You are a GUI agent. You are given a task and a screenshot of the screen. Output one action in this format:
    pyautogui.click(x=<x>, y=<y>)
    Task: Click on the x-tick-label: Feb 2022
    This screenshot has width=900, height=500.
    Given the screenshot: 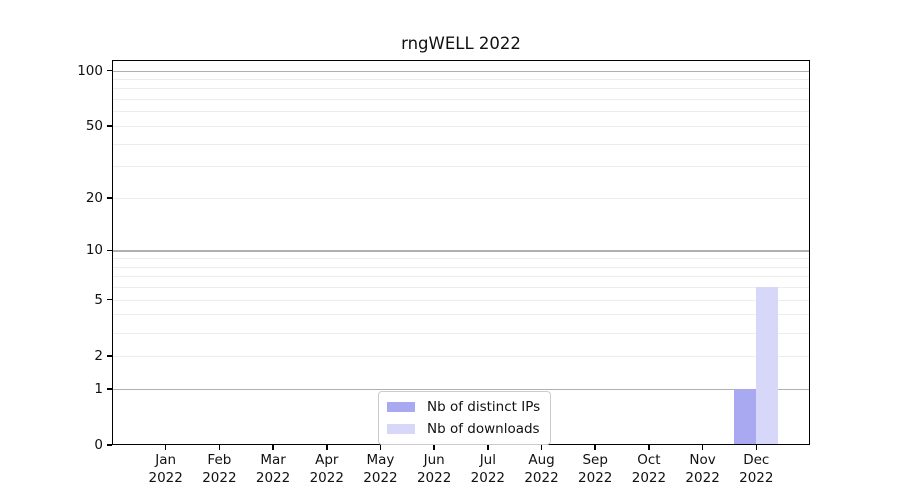 What is the action you would take?
    pyautogui.click(x=219, y=469)
    